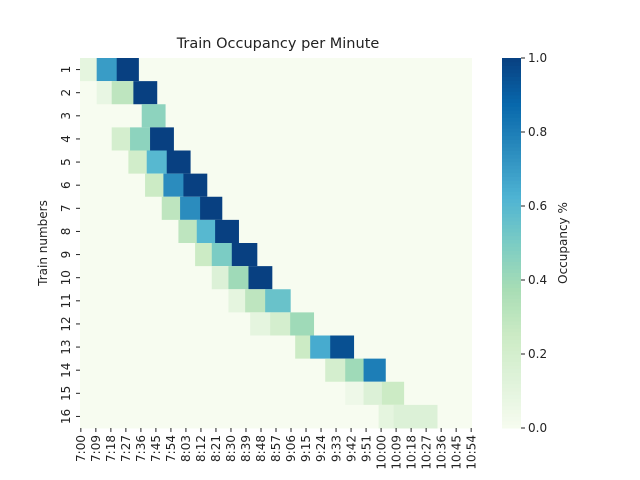 The image size is (640, 480). What do you see at coordinates (66, 323) in the screenshot?
I see `y-tick-label: 12` at bounding box center [66, 323].